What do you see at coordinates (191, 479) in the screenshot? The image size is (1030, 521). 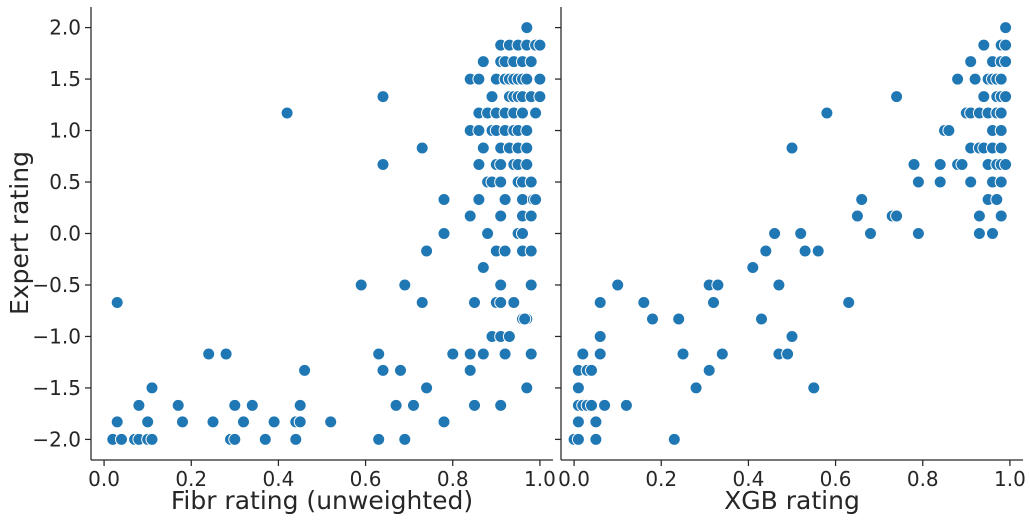 I see `x-tick-label: 0.2` at bounding box center [191, 479].